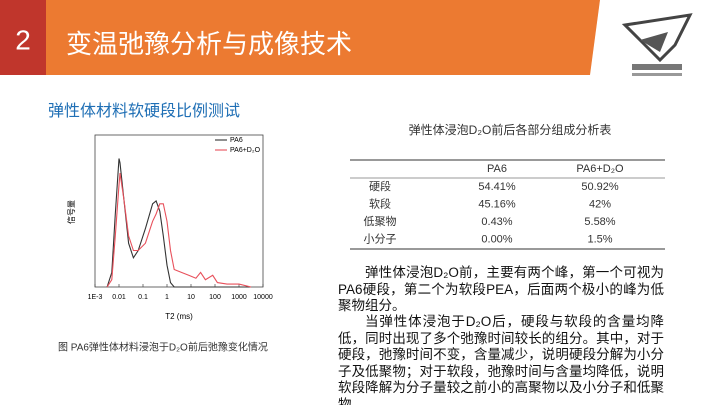 The height and width of the screenshot is (405, 720). Describe the element at coordinates (263, 297) in the screenshot. I see `x-tick-label: 10000` at that location.